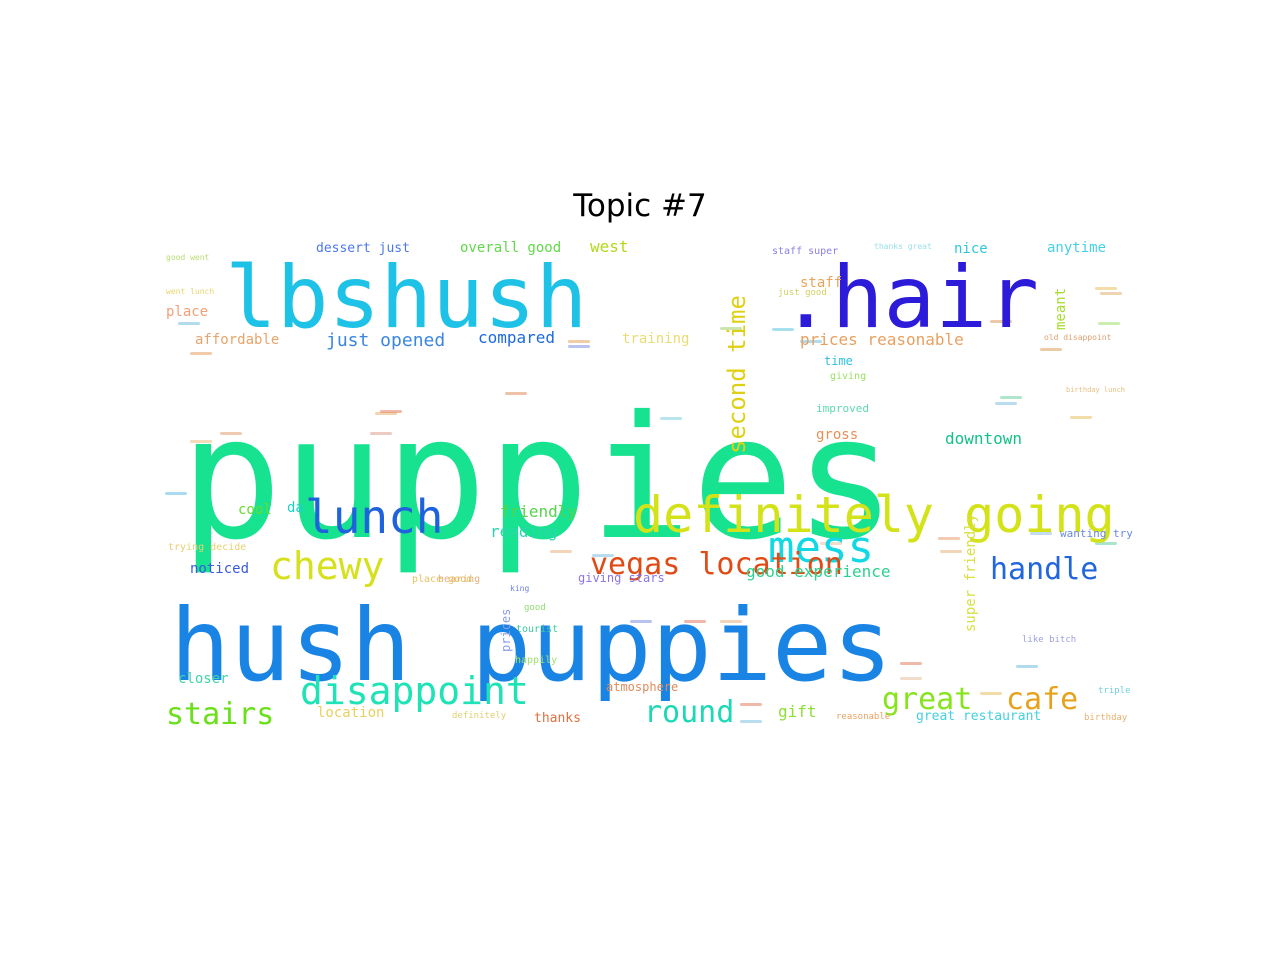 The width and height of the screenshot is (1280, 960). What do you see at coordinates (531, 645) in the screenshot?
I see `word-cloud-word: hush puppies` at bounding box center [531, 645].